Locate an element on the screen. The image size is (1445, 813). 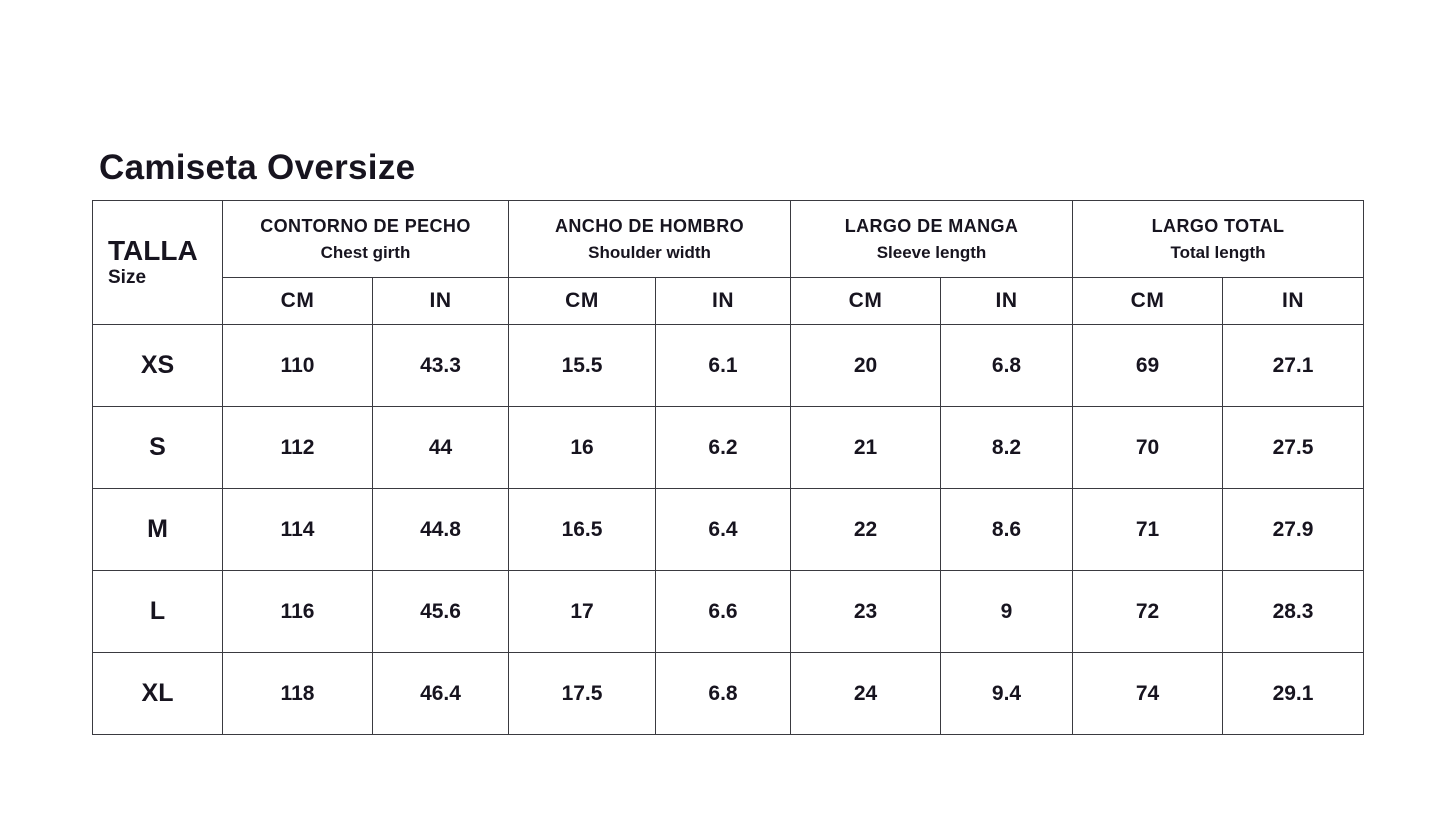
group-label-es: LARGO TOTAL is located at coordinates (1218, 225).